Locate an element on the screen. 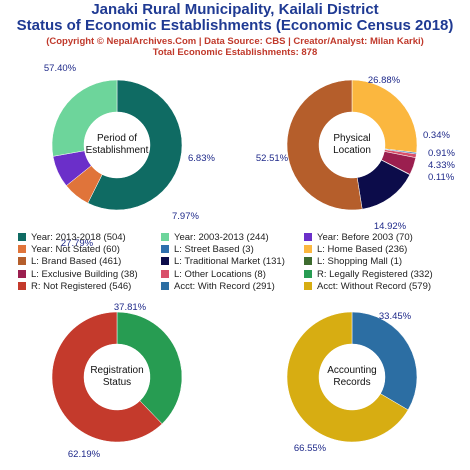 The height and width of the screenshot is (470, 470). legend-item: Year: Before 2003 (70) is located at coordinates (358, 237).